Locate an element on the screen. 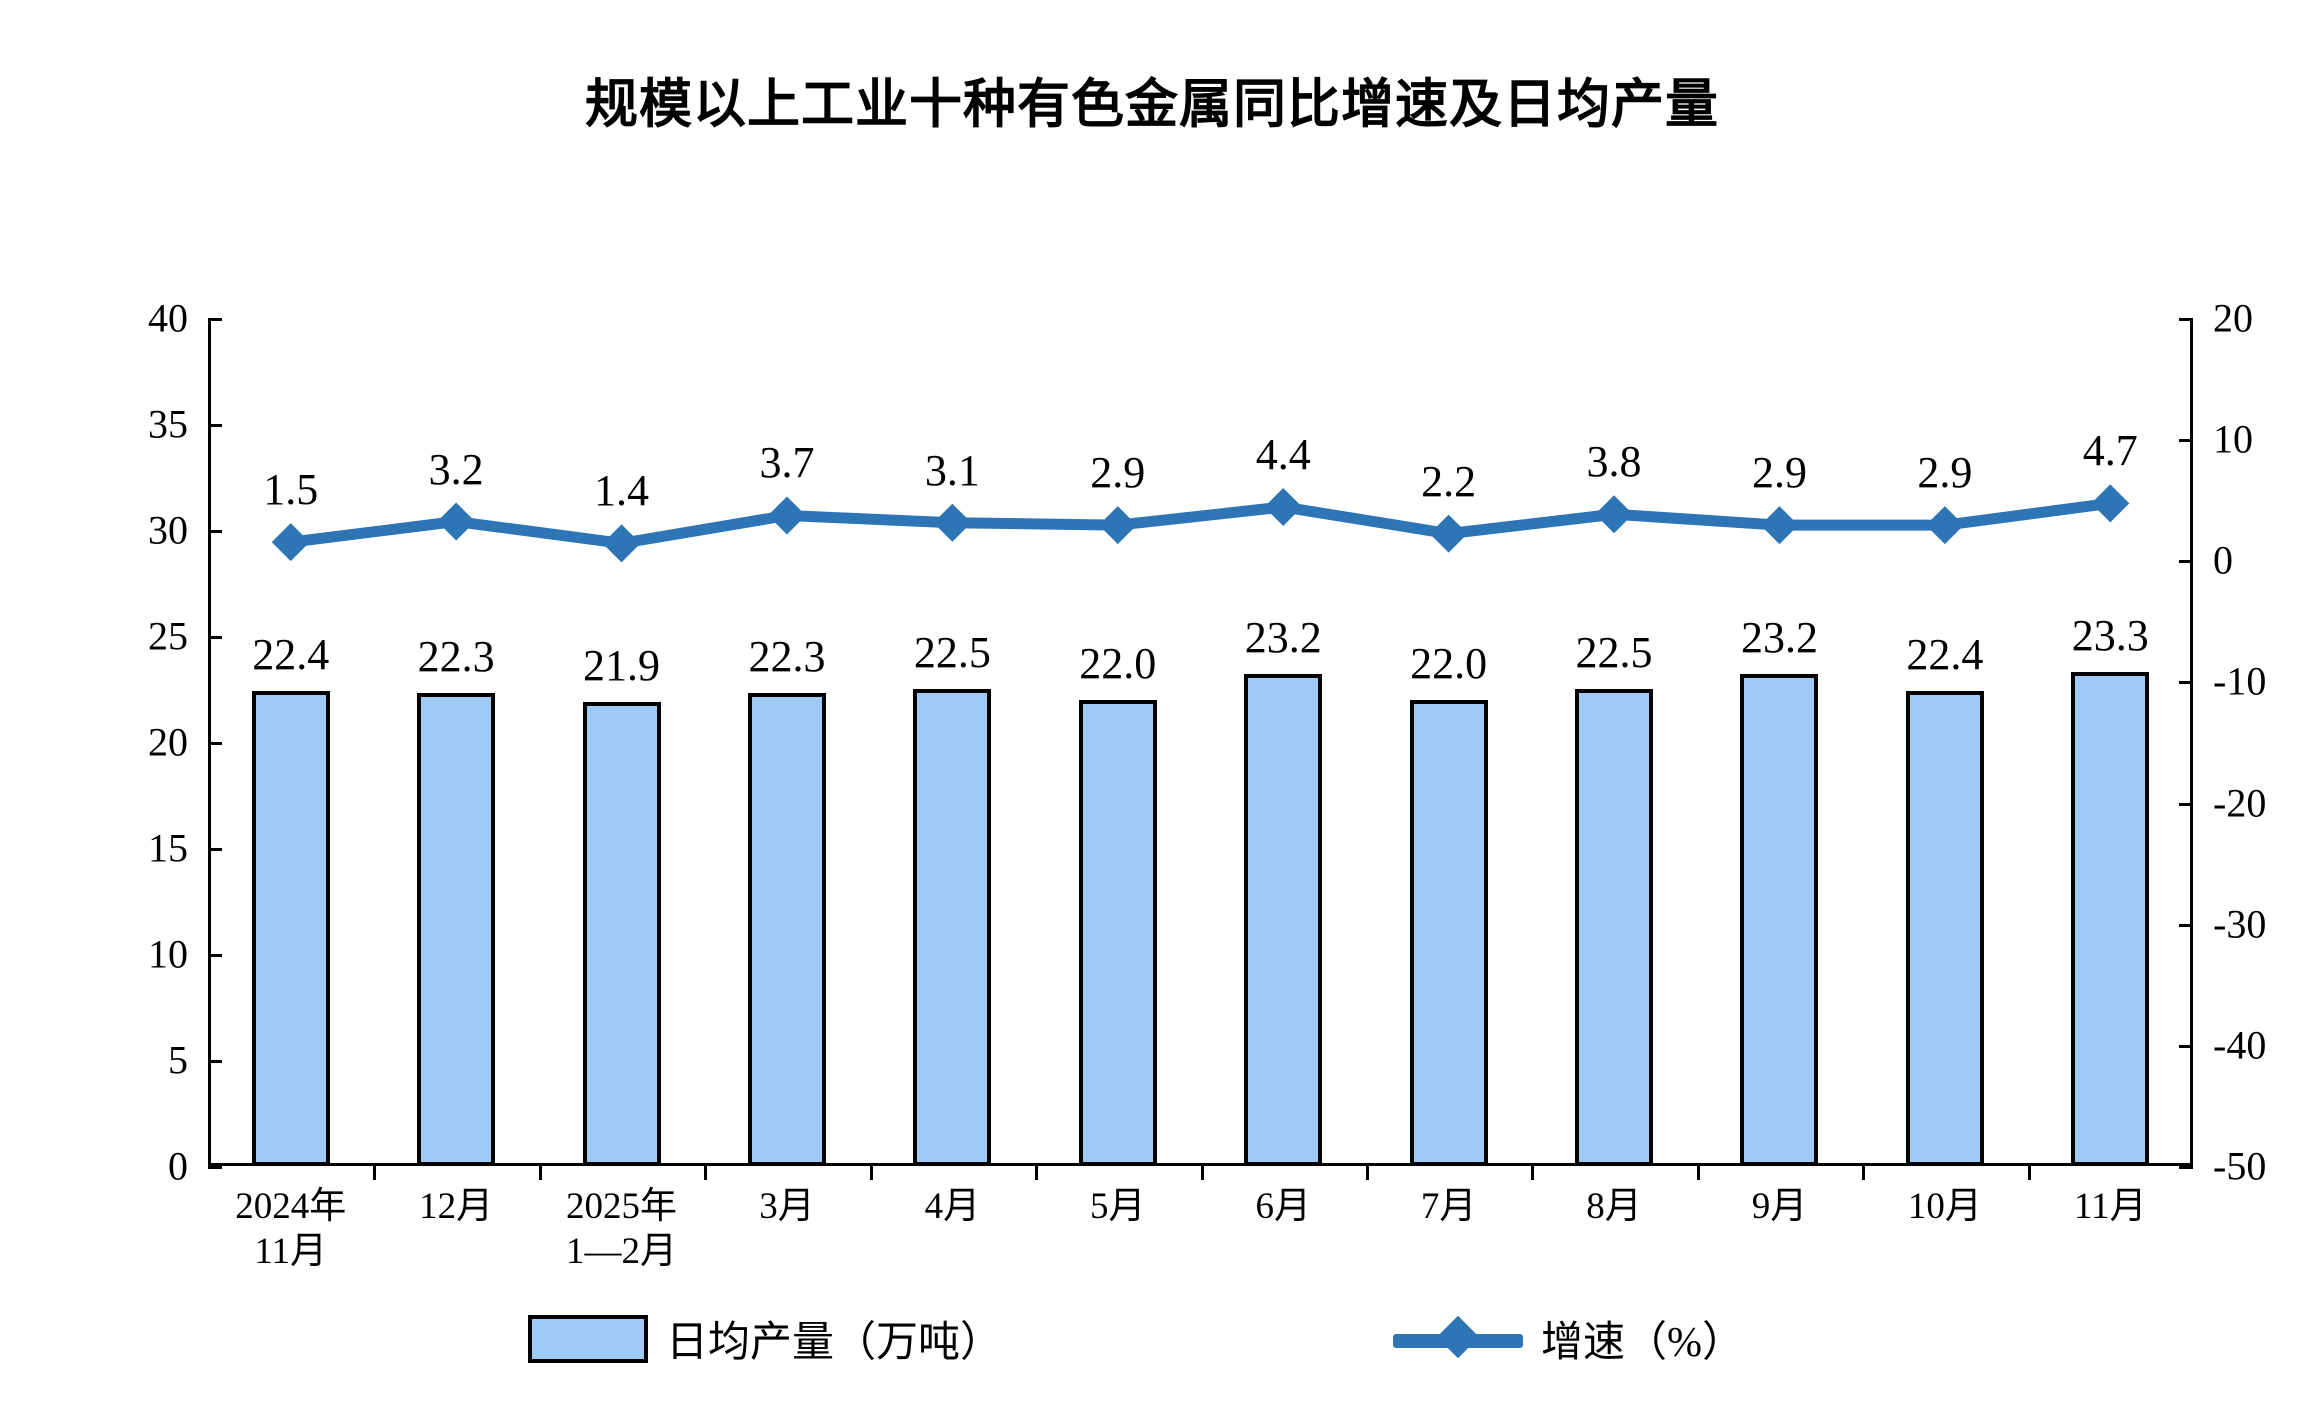 This screenshot has width=2304, height=1416. x-category-line1: 9月 is located at coordinates (1779, 1206).